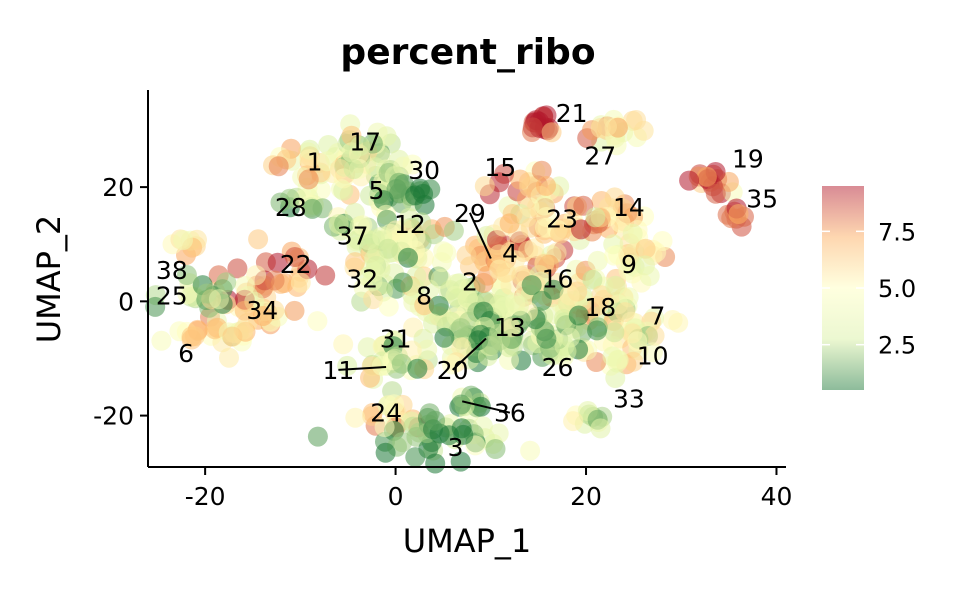 The height and width of the screenshot is (593, 960). Describe the element at coordinates (629, 207) in the screenshot. I see `cluster-label-14: 14` at that location.